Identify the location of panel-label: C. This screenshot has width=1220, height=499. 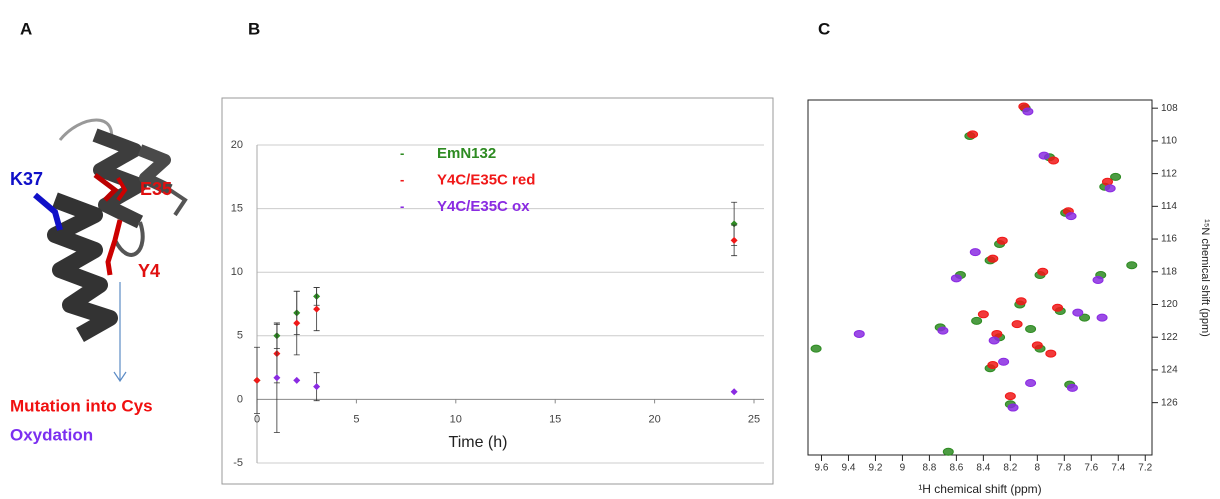
(824, 28).